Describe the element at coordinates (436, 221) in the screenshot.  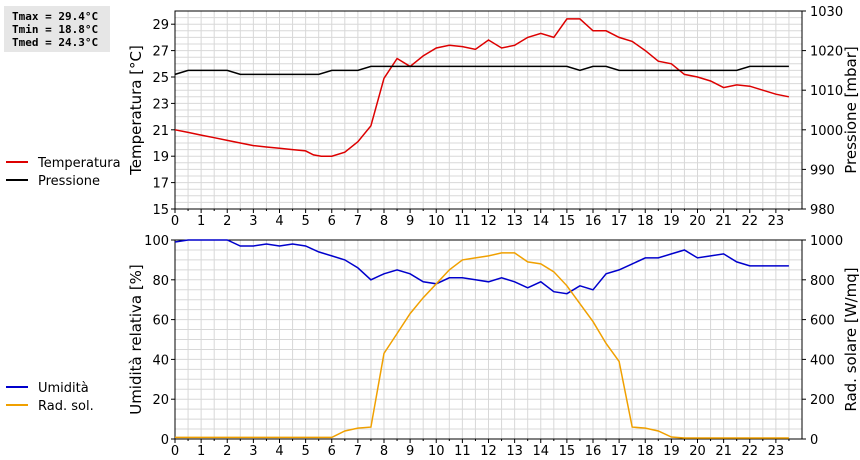
I see `top-x-tick-label: 10` at that location.